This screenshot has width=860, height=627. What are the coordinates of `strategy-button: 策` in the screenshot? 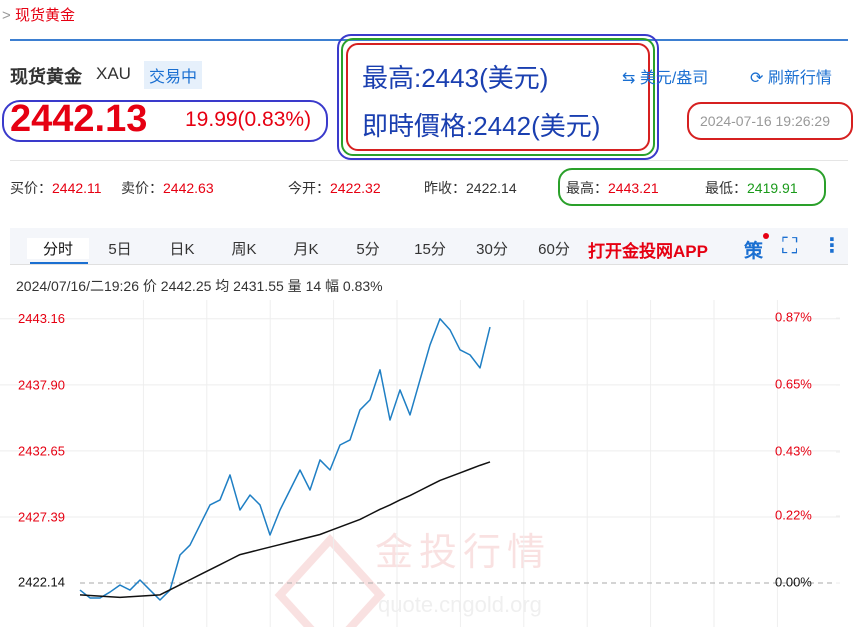 It's located at (754, 251).